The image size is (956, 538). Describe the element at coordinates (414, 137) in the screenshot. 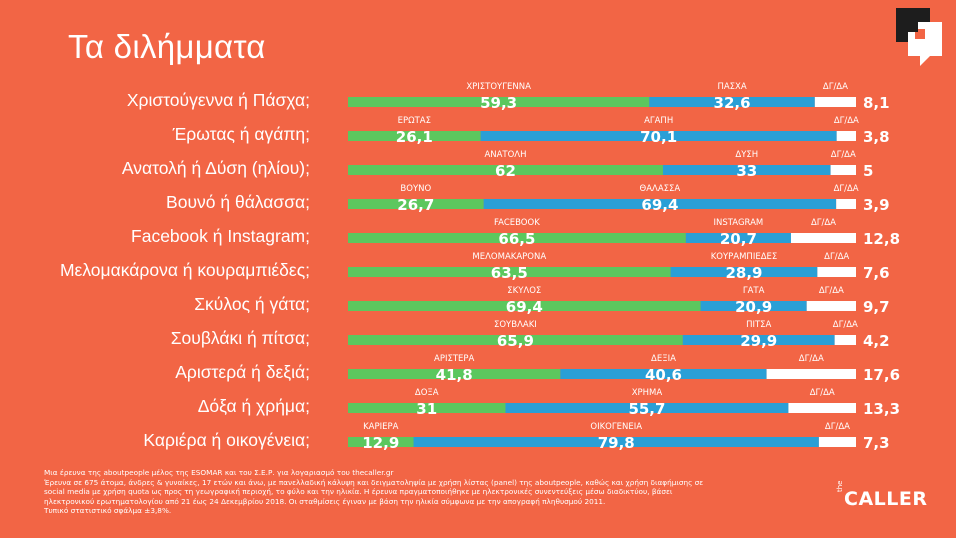

I see `value-label-first: 26,1` at that location.